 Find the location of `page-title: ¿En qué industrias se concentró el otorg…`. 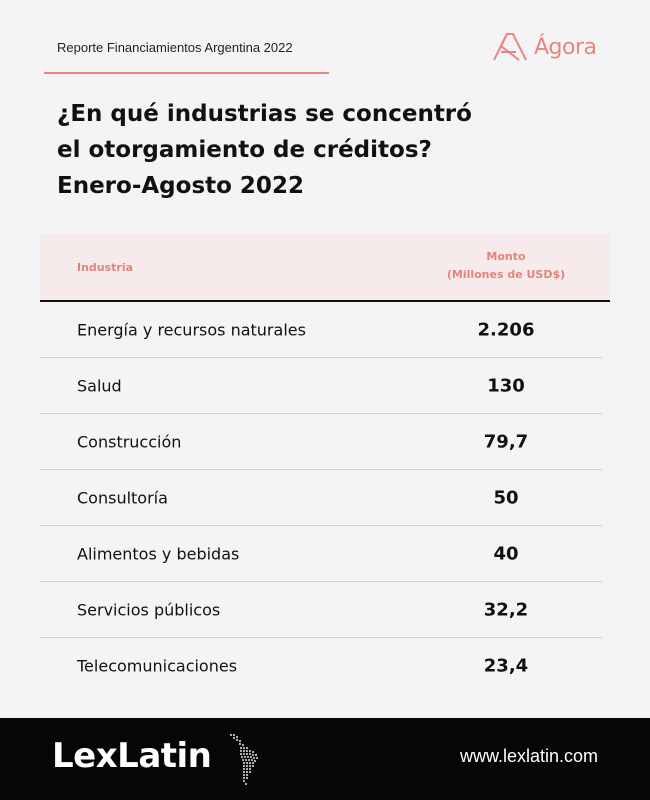

page-title: ¿En qué industrias se concentró el otorg… is located at coordinates (317, 150).